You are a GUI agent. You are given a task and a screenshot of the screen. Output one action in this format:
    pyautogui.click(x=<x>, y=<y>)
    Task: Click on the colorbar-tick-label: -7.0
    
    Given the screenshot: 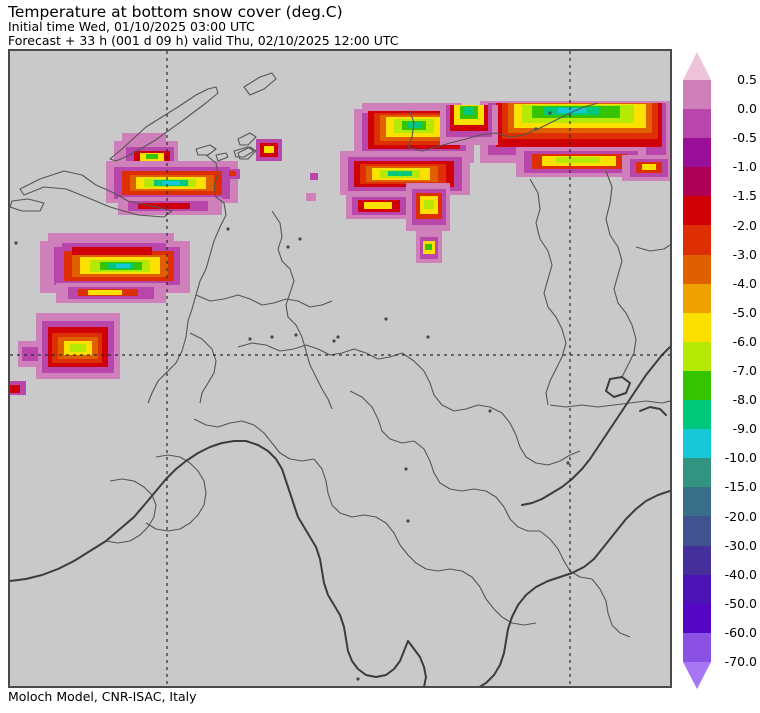 What is the action you would take?
    pyautogui.click(x=744, y=370)
    